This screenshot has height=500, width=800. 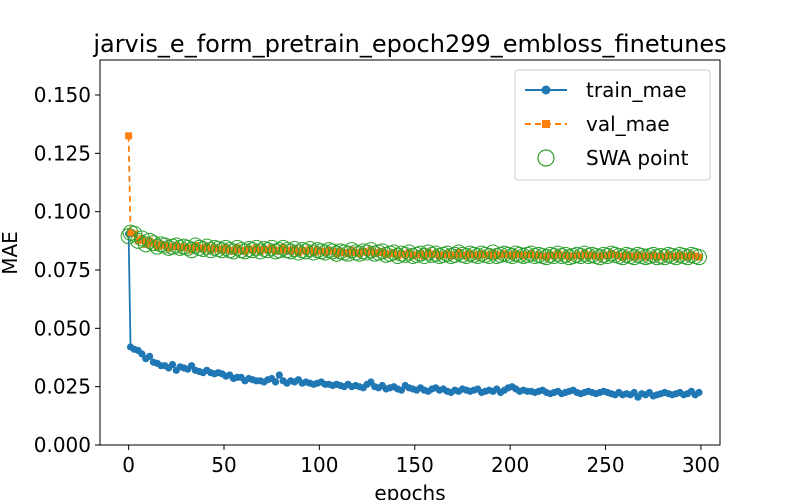 I want to click on y-tick-label: 0.150, so click(x=62, y=95).